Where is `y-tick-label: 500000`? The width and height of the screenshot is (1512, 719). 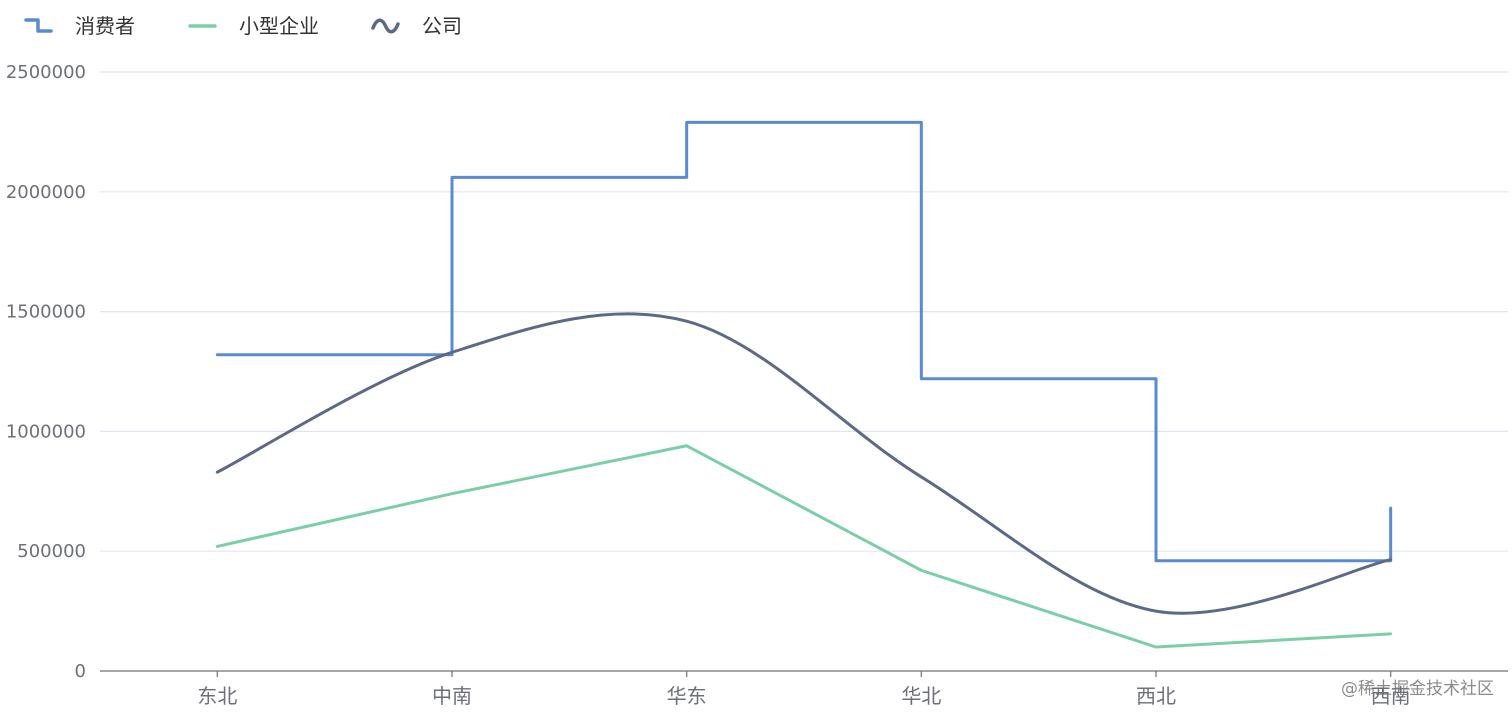 y-tick-label: 500000 is located at coordinates (51, 551).